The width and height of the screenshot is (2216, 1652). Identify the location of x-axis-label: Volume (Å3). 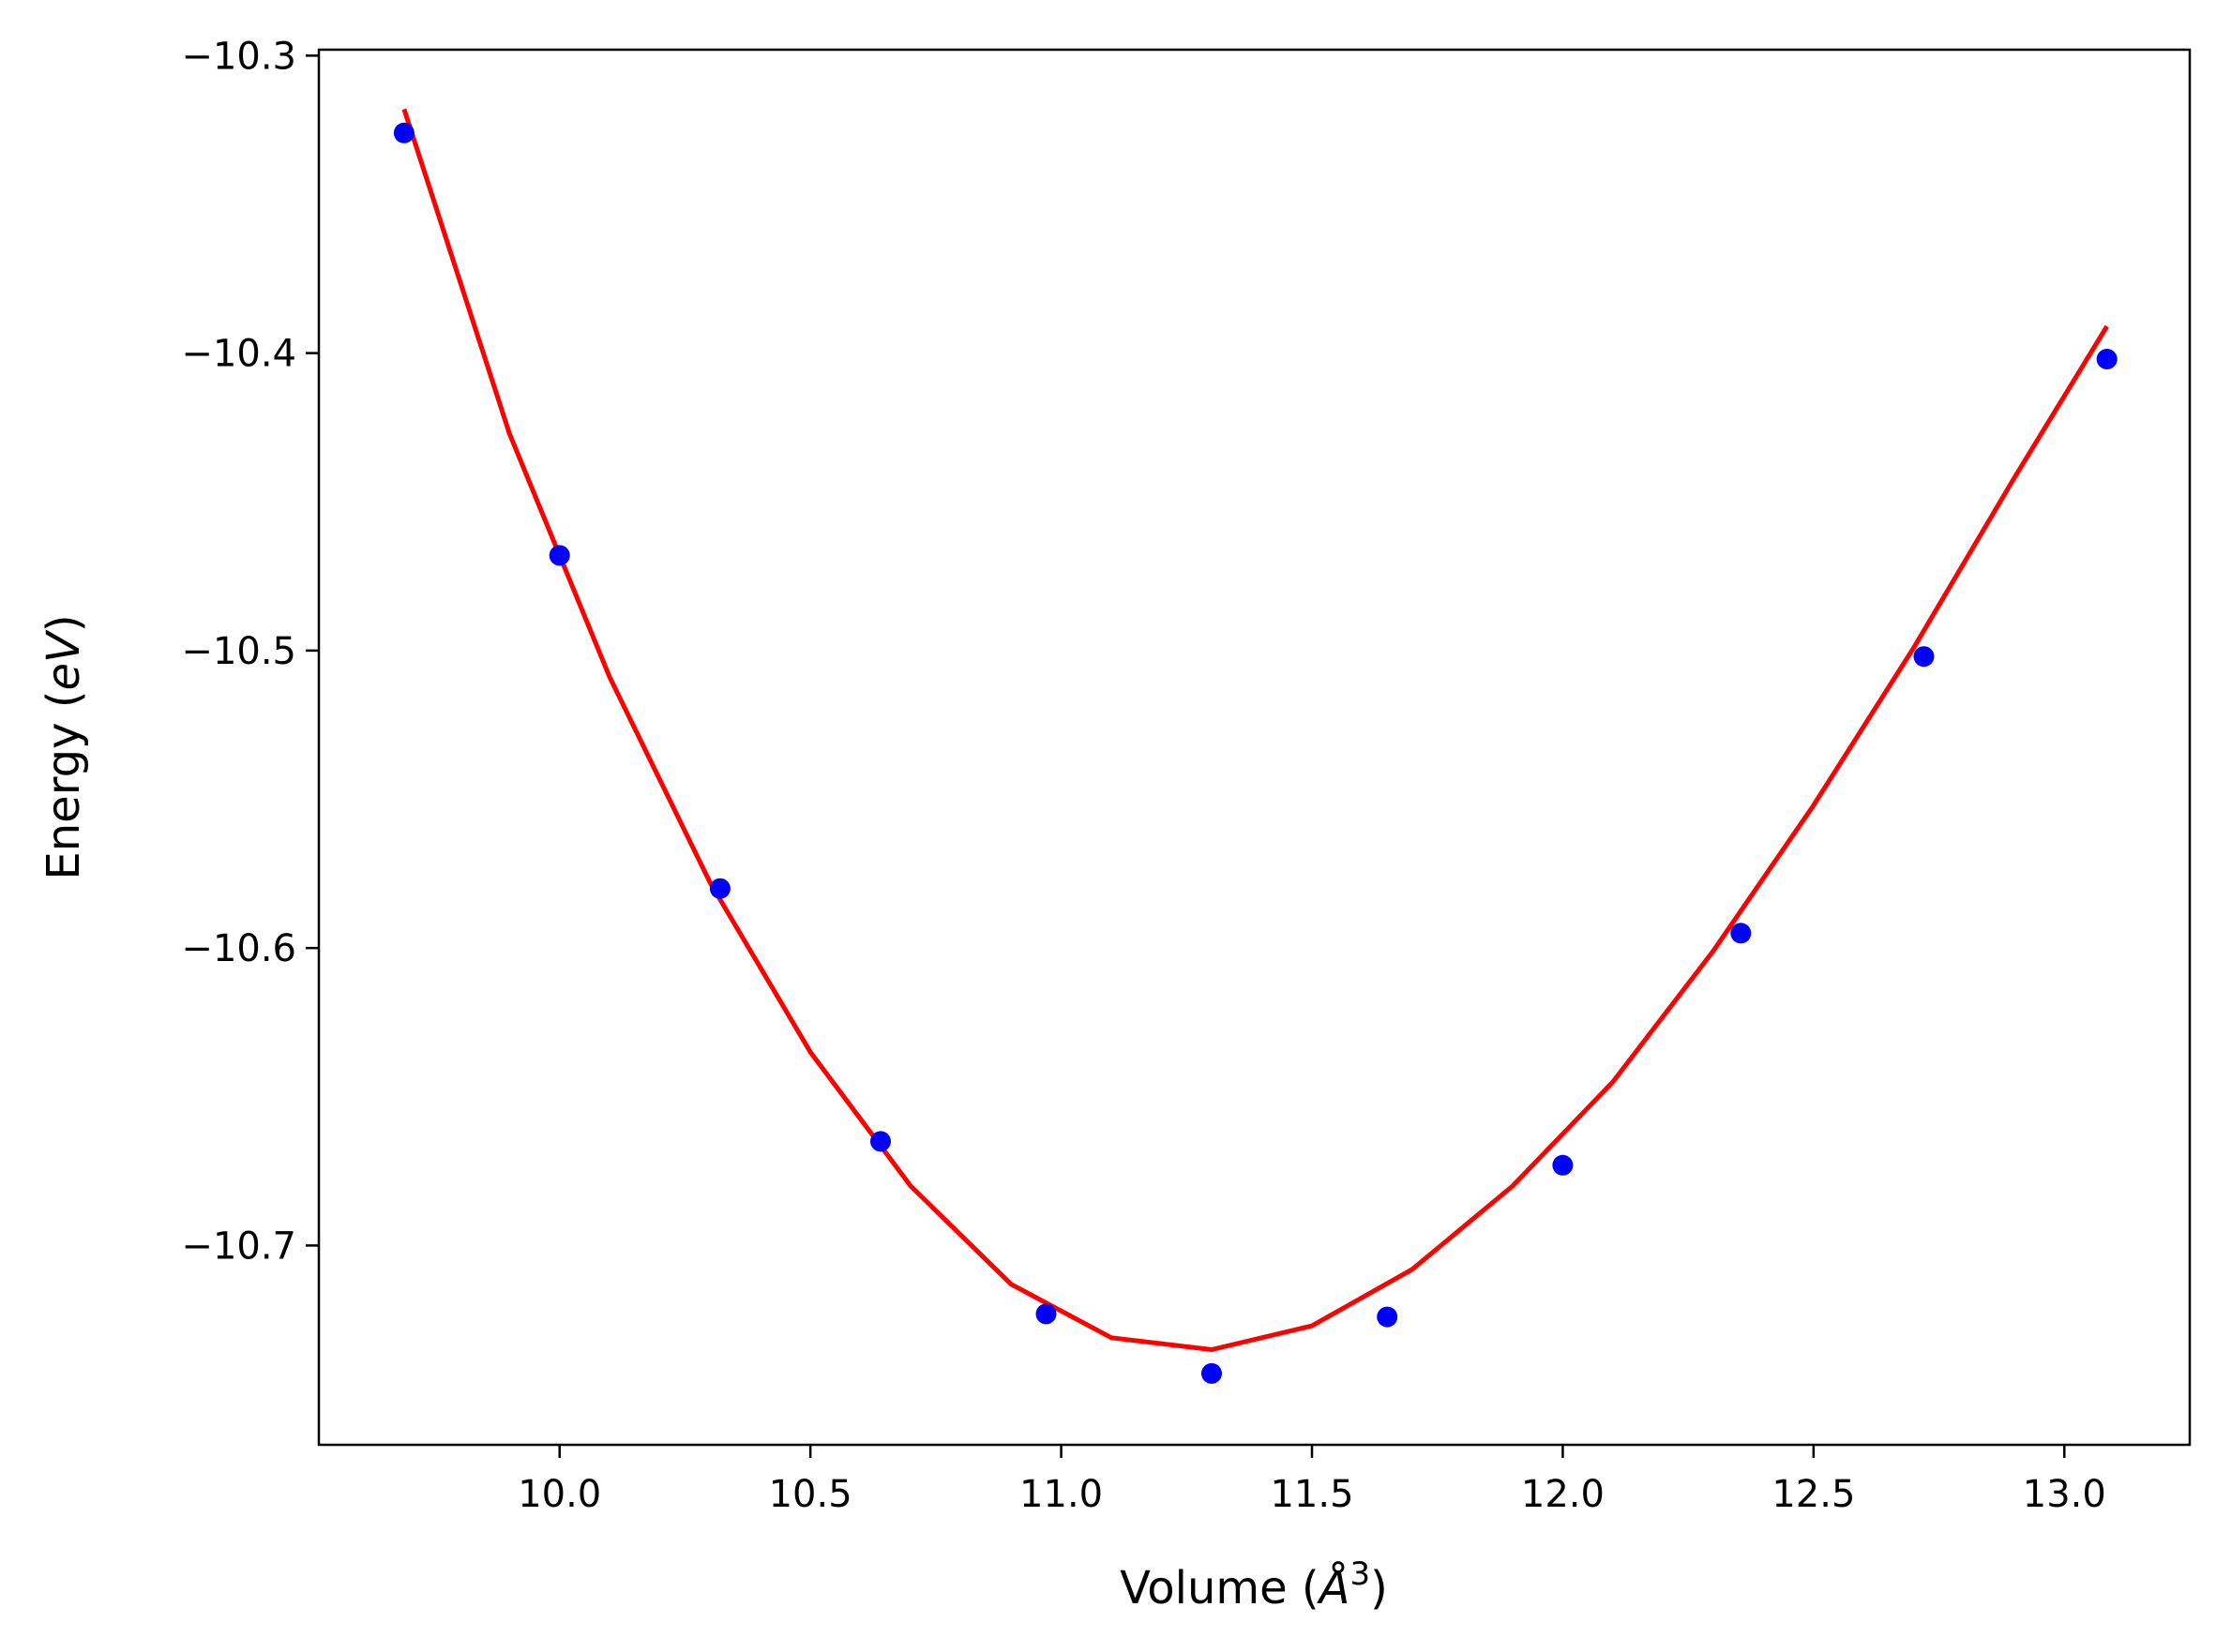
(1254, 1584).